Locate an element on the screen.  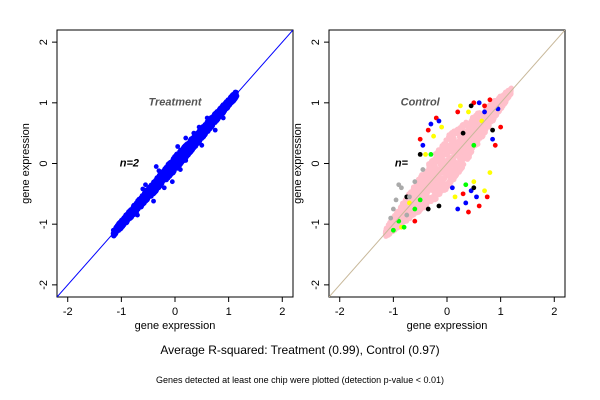
x-tick-label: 2 is located at coordinates (554, 312).